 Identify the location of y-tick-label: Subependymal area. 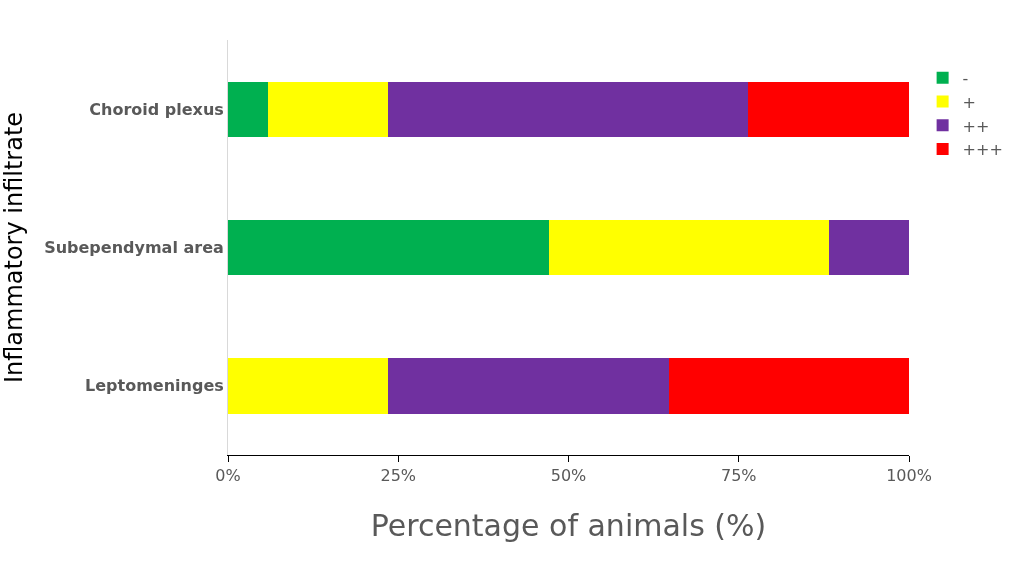
(134, 248).